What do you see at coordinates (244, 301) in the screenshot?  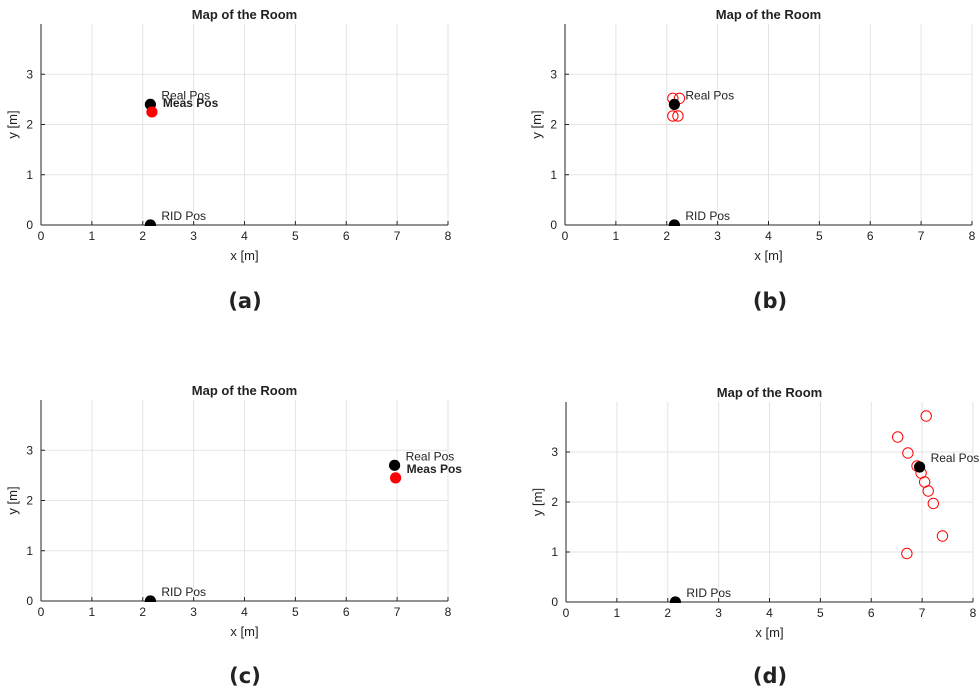 I see `panel-caption: (a)` at bounding box center [244, 301].